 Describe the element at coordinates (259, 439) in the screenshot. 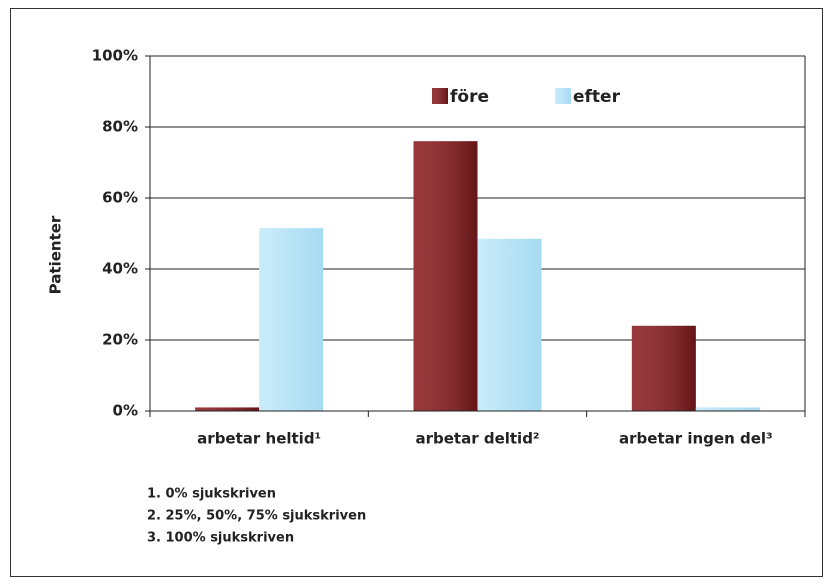

I see `x-tick-label: arbetar heltid¹` at that location.